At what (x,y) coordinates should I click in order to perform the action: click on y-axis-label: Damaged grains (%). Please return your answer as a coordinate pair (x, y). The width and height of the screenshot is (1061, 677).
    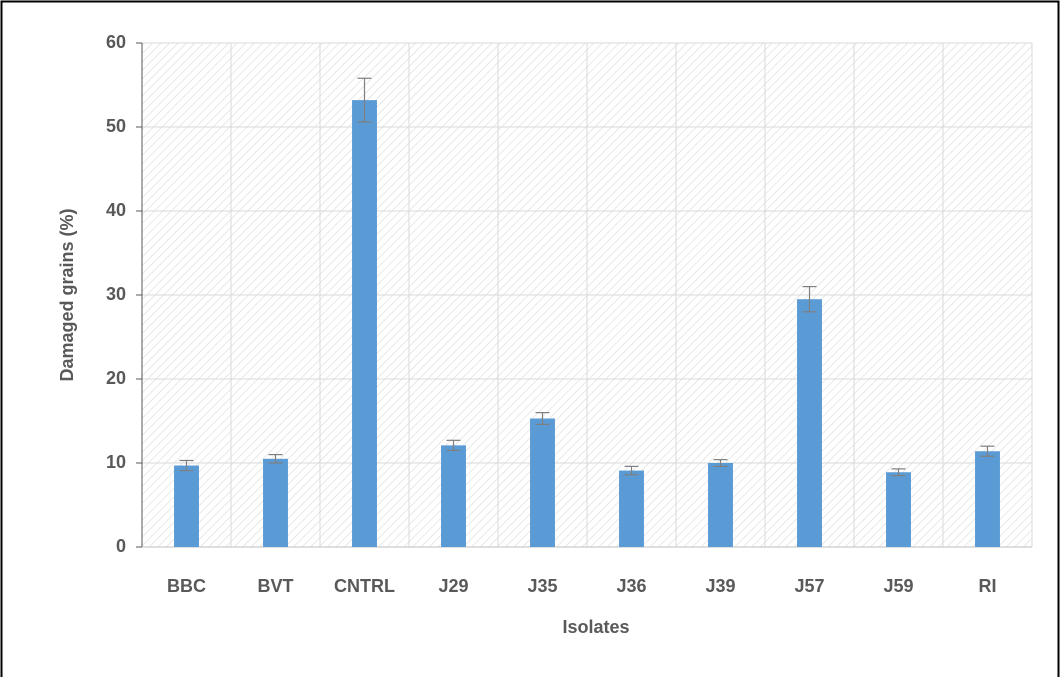
    Looking at the image, I should click on (67, 294).